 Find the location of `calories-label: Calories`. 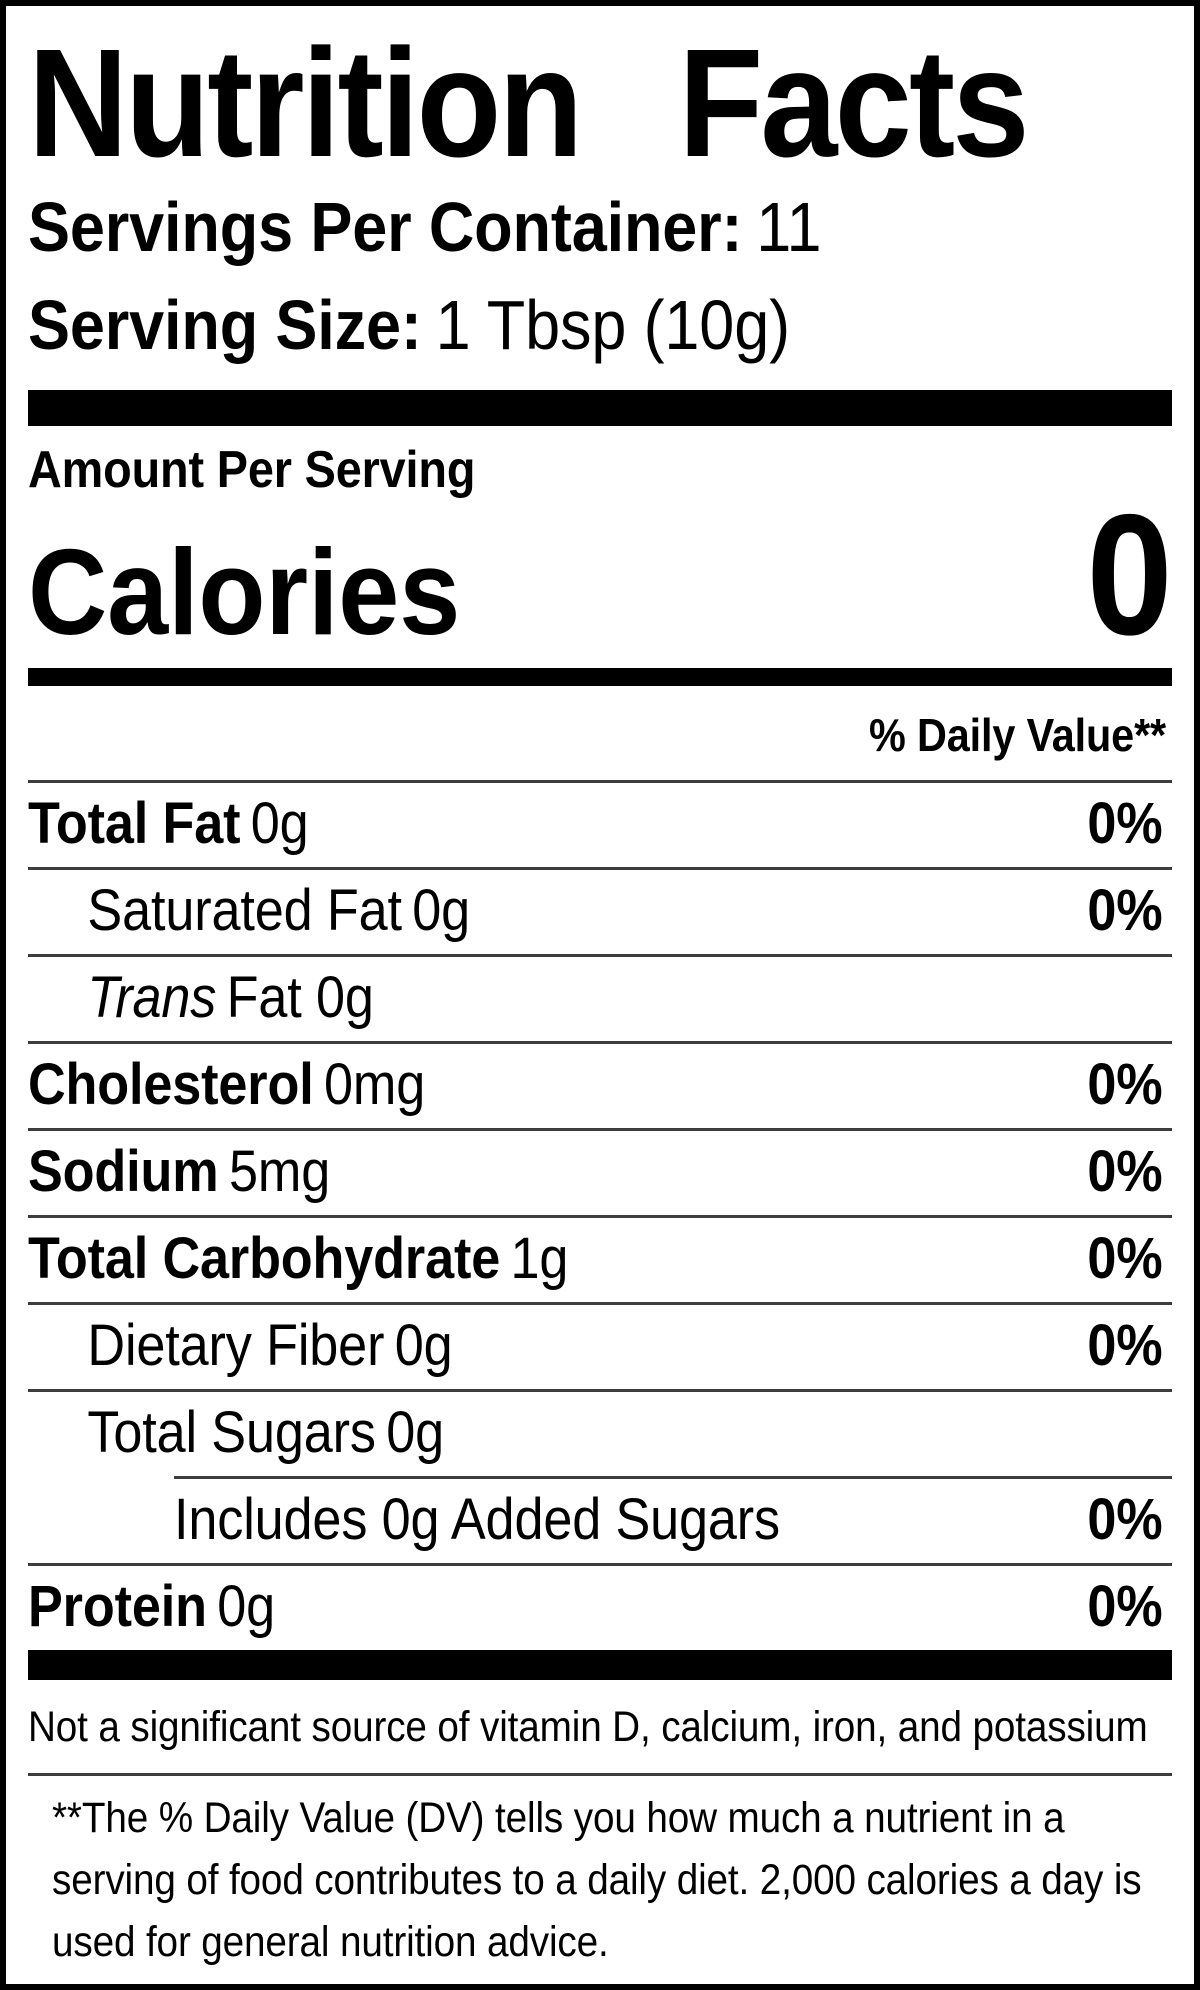

calories-label: Calories is located at coordinates (244, 592).